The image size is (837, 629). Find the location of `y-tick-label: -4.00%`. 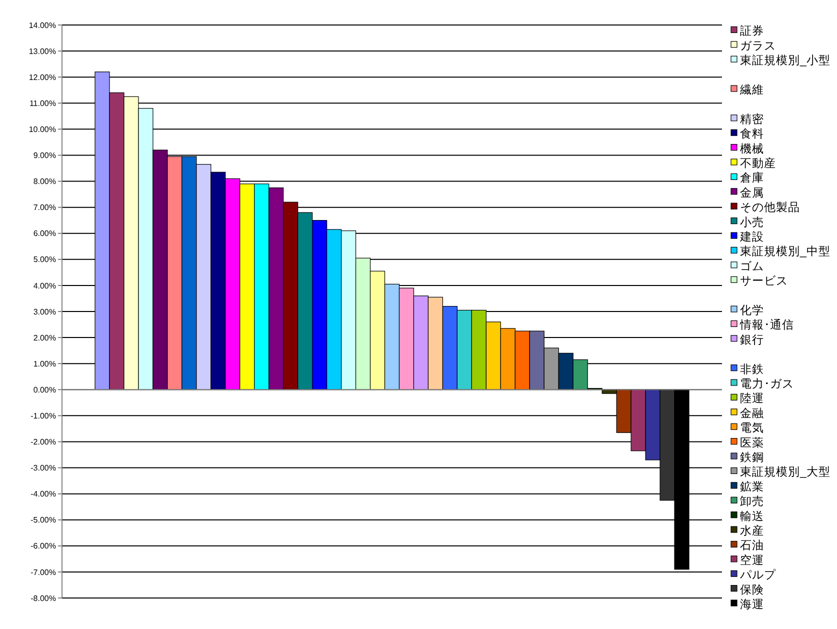

y-tick-label: -4.00% is located at coordinates (43, 494).